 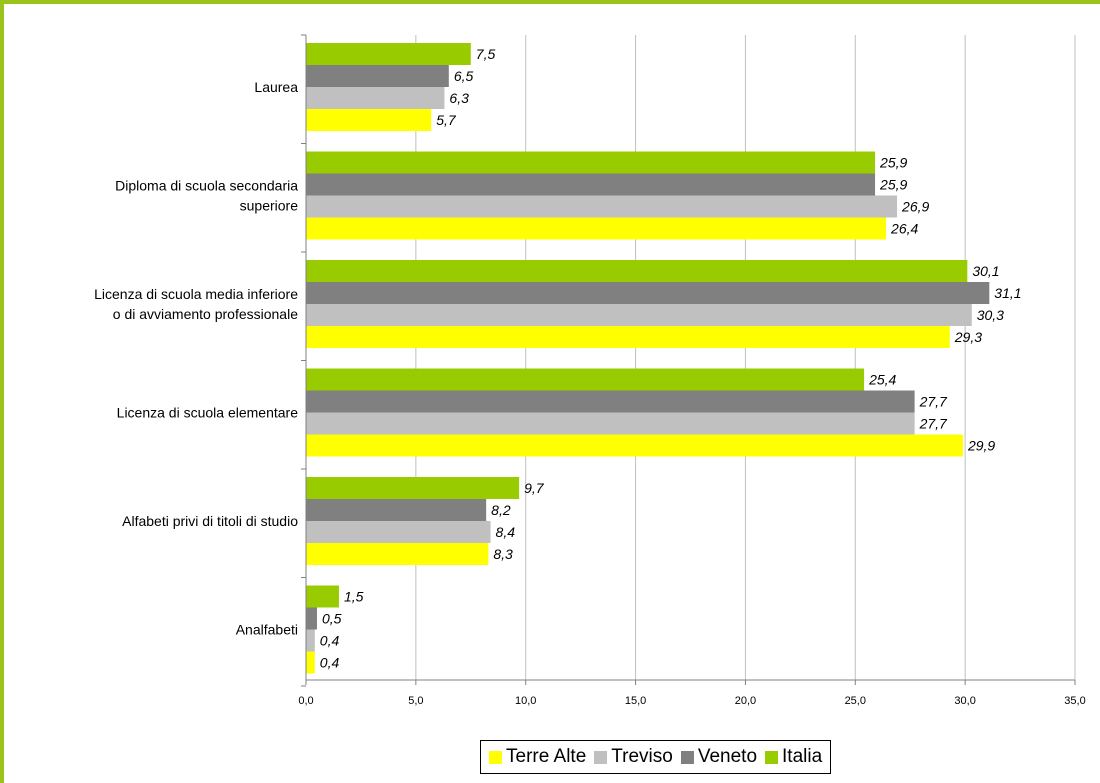 I want to click on category-label: Diploma di scuola secondaria, so click(x=206, y=186).